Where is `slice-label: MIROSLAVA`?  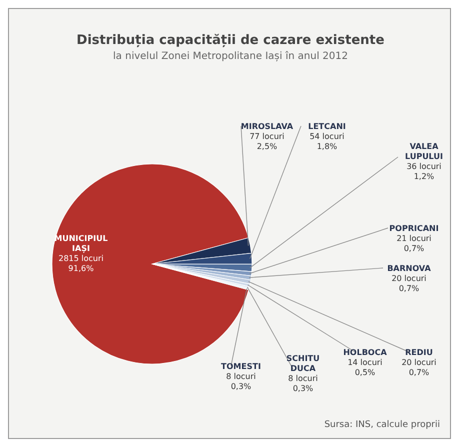 slice-label: MIROSLAVA is located at coordinates (267, 126).